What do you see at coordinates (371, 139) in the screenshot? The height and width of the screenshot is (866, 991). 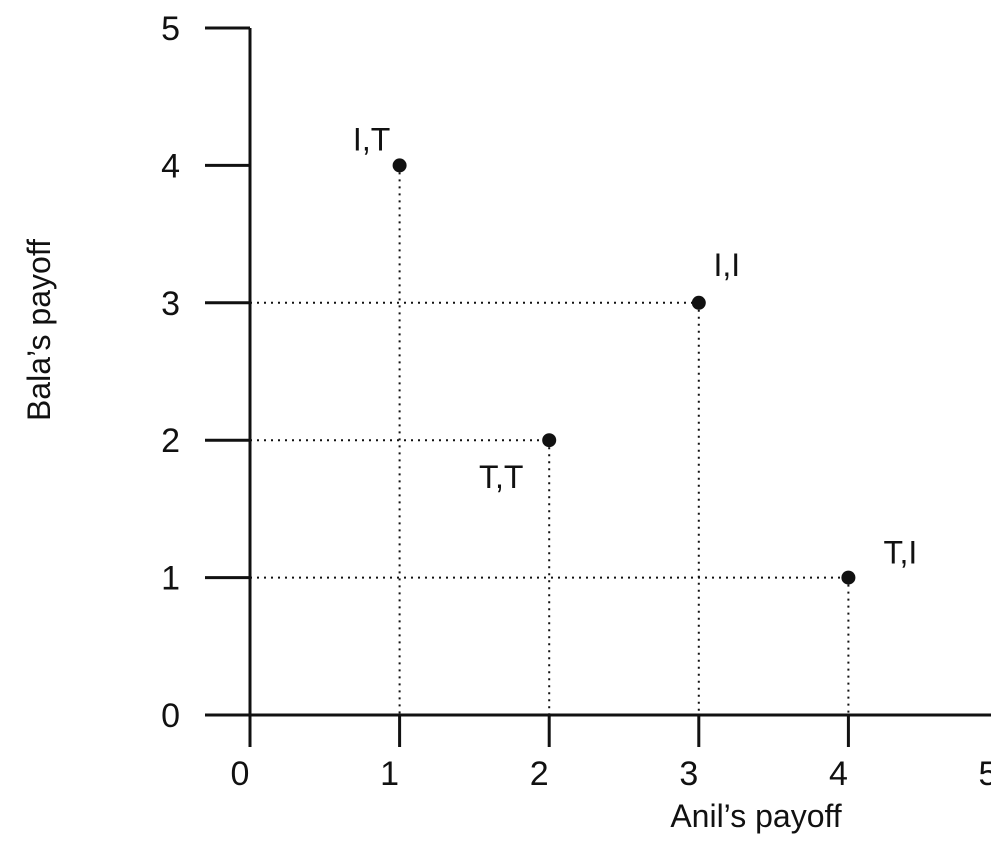 I see `point-label: I,T` at bounding box center [371, 139].